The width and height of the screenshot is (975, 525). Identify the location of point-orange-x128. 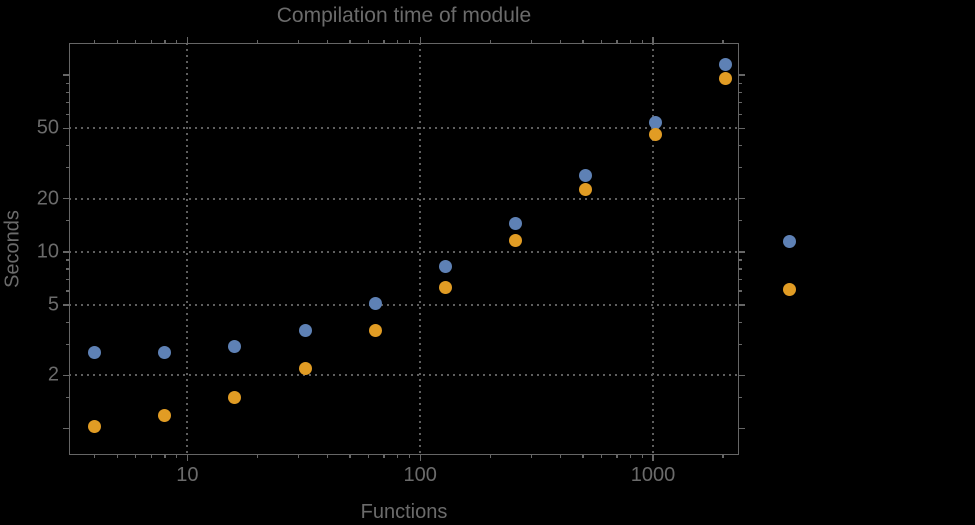
(445, 287).